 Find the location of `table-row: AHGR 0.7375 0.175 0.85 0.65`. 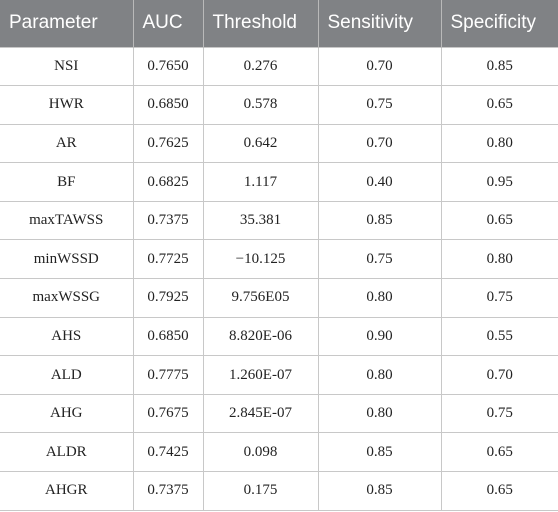

table-row: AHGR 0.7375 0.175 0.85 0.65 is located at coordinates (279, 491).